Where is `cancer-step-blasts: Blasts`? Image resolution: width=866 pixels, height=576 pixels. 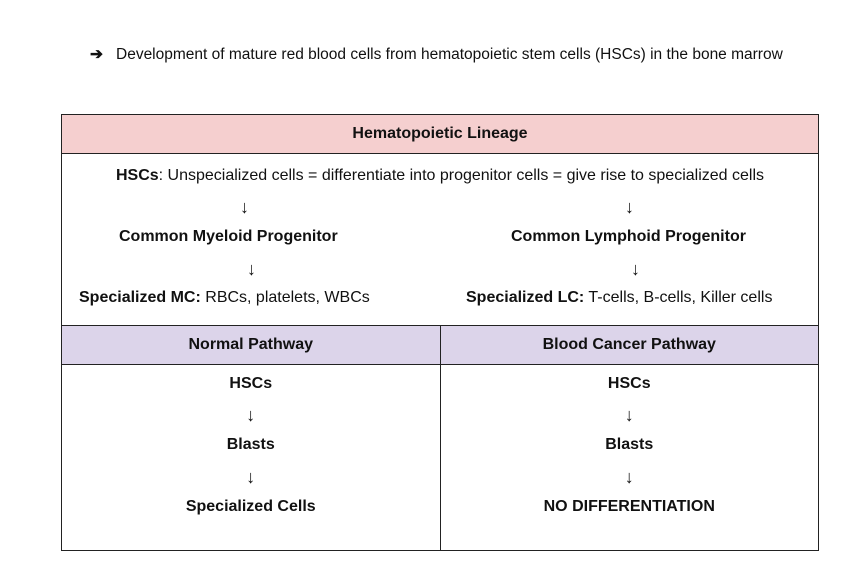
cancer-step-blasts: Blasts is located at coordinates (629, 444).